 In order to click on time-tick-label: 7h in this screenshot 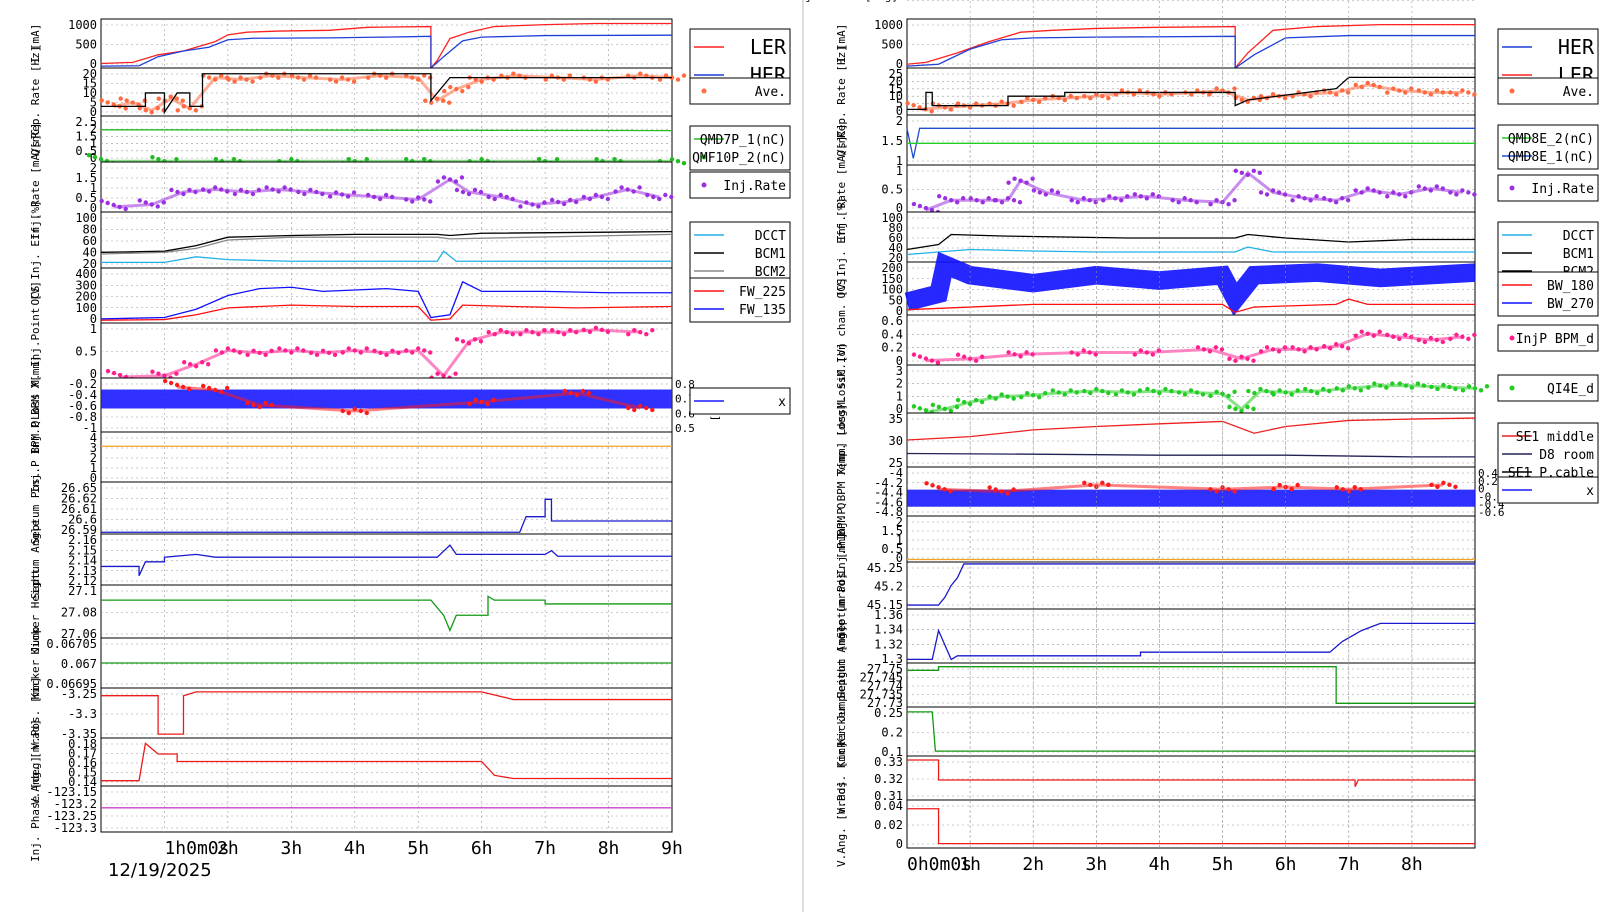, I will do `click(545, 848)`.